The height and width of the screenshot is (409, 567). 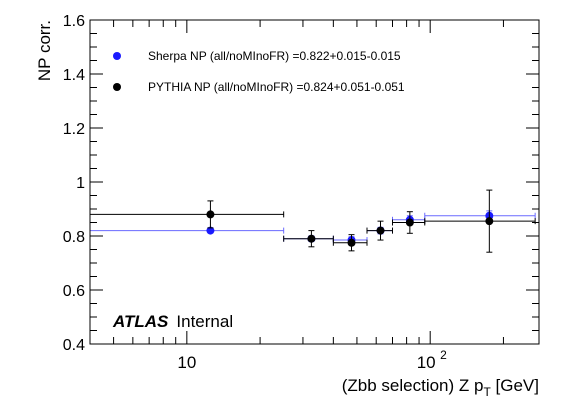 I want to click on series-layer, so click(x=312, y=221).